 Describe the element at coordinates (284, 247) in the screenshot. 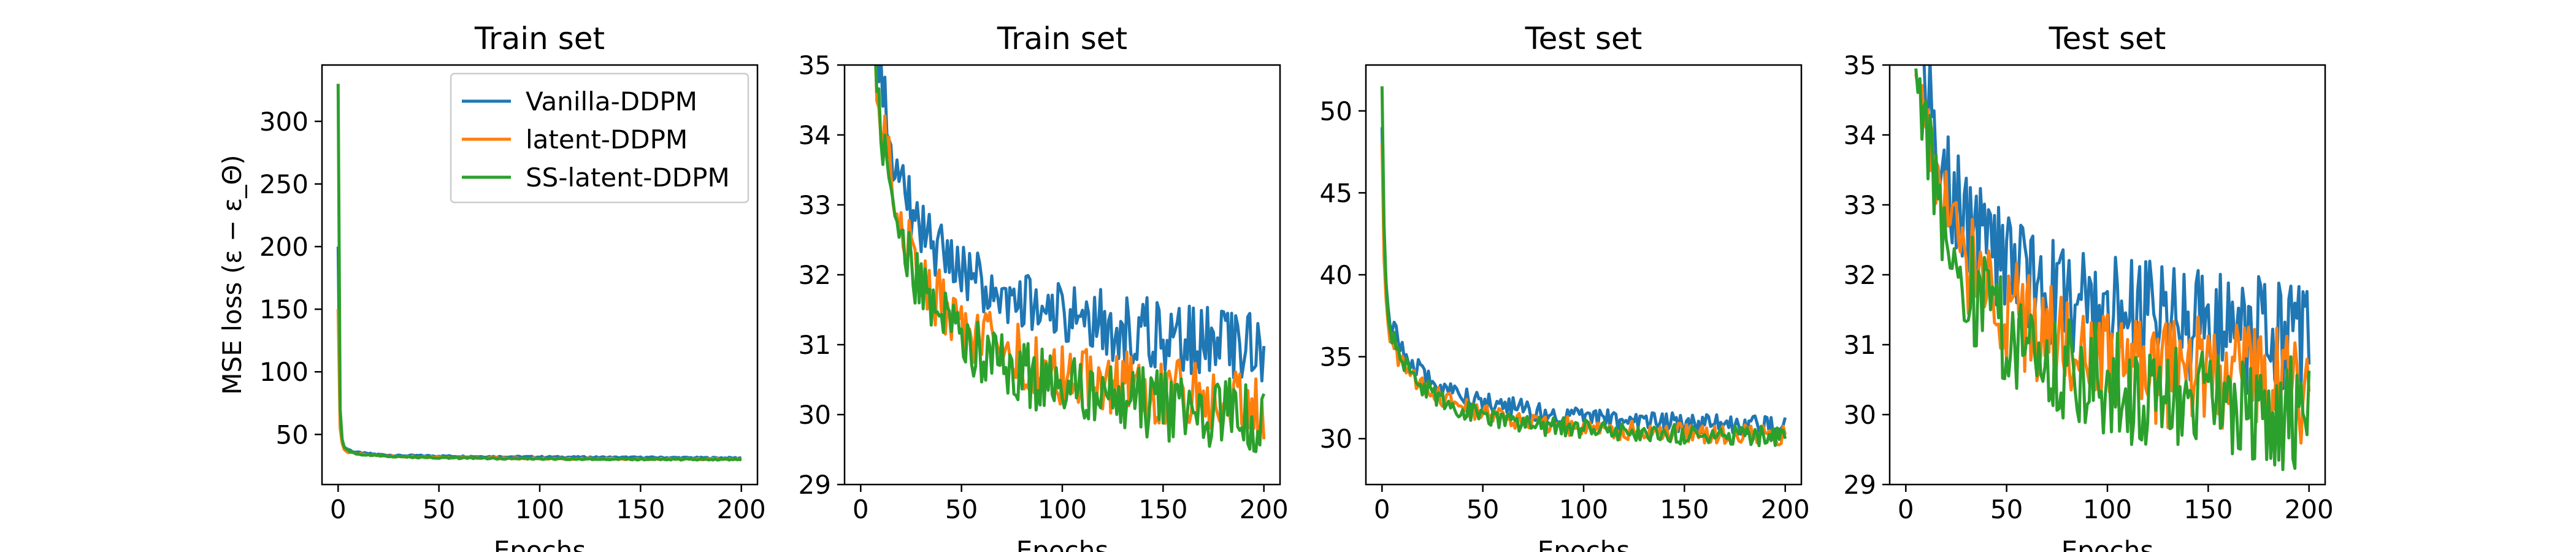

I see `y-tick-label: 200` at that location.